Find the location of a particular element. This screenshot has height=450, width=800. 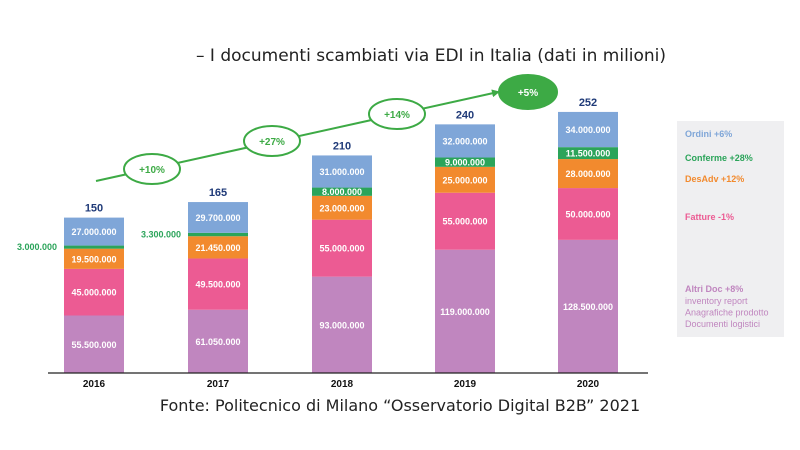

data-label-ordini-2020: 34.000.000 is located at coordinates (587, 130).